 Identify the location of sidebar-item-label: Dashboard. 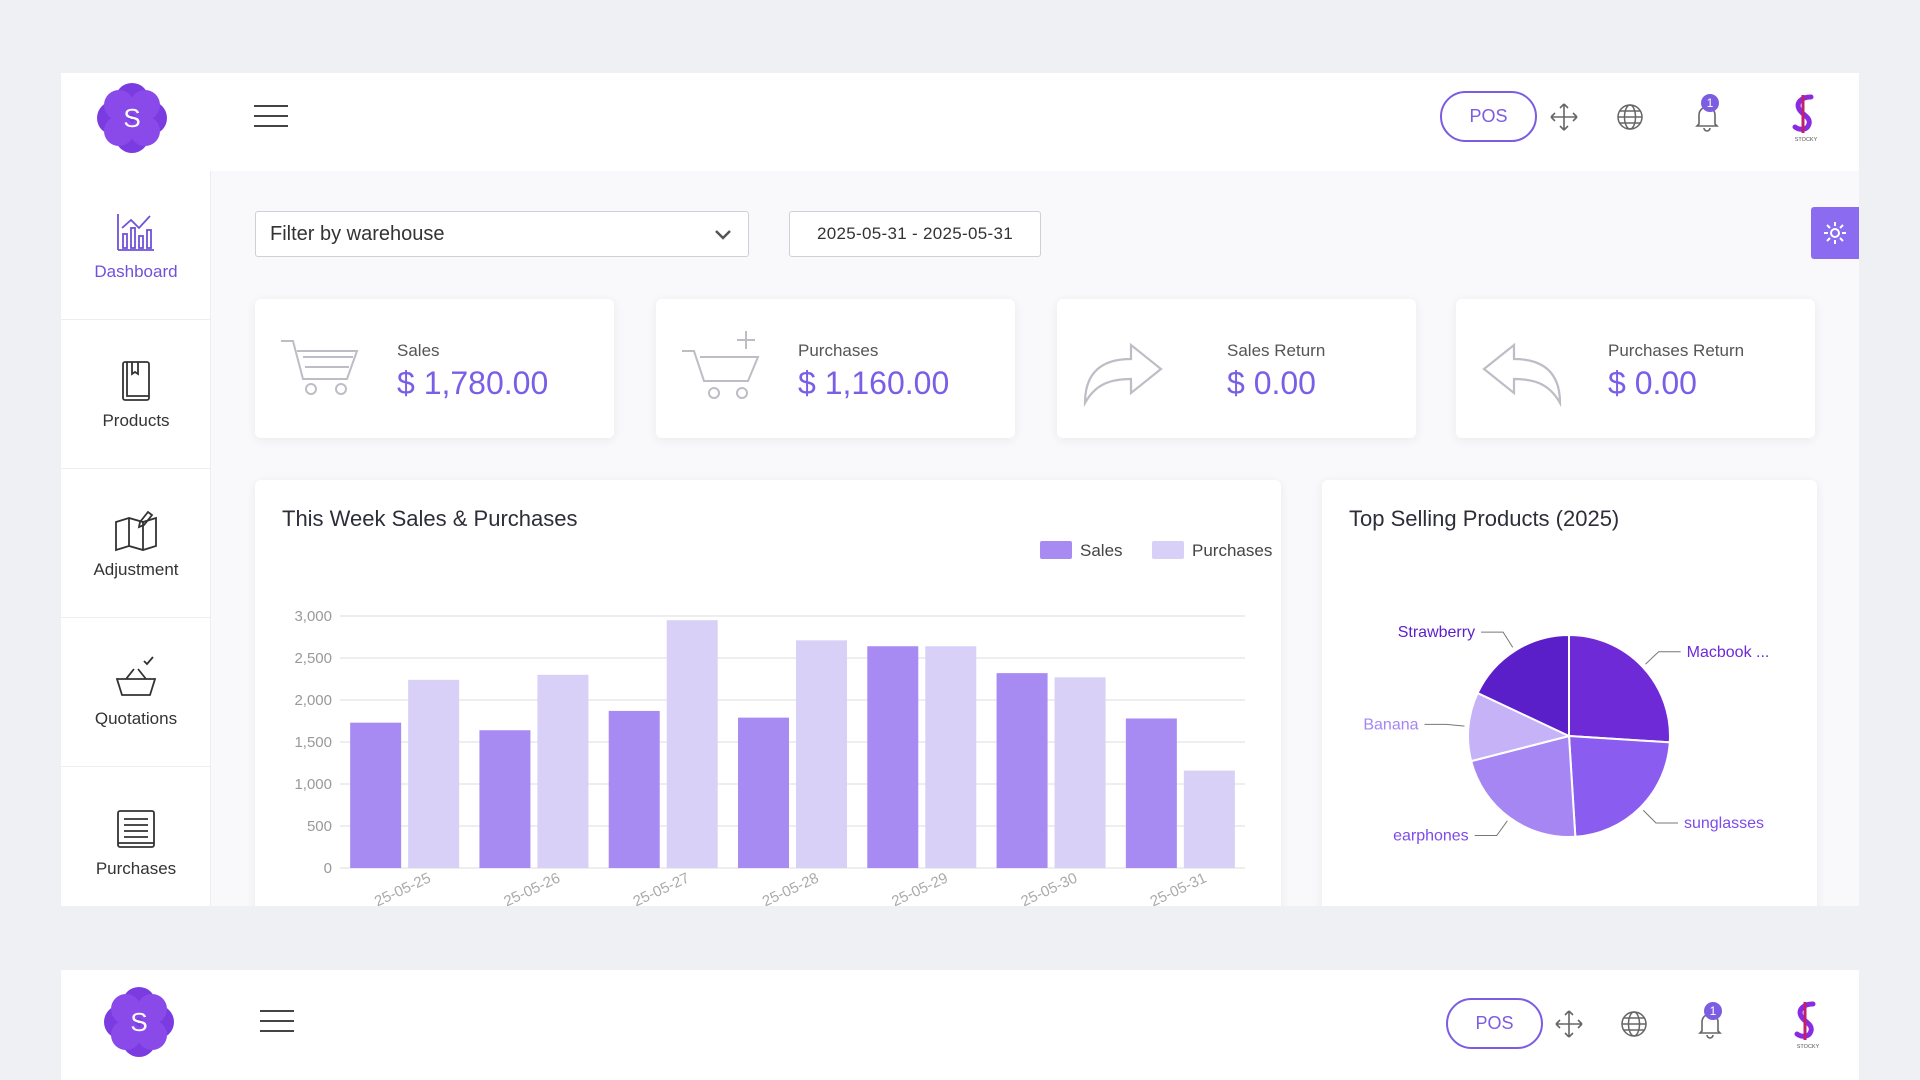
(136, 271).